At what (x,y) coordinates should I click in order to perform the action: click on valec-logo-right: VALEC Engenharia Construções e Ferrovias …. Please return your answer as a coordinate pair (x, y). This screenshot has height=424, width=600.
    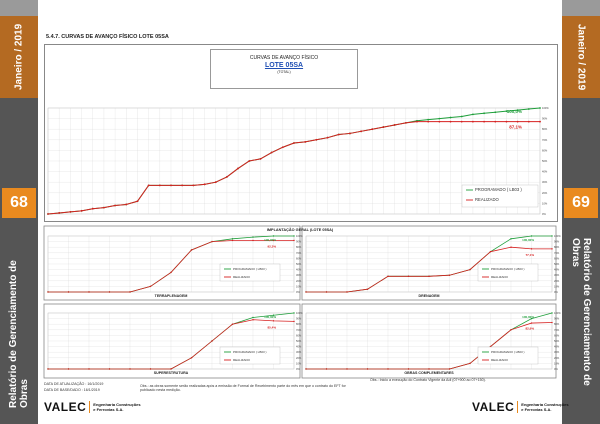
    Looking at the image, I should click on (520, 407).